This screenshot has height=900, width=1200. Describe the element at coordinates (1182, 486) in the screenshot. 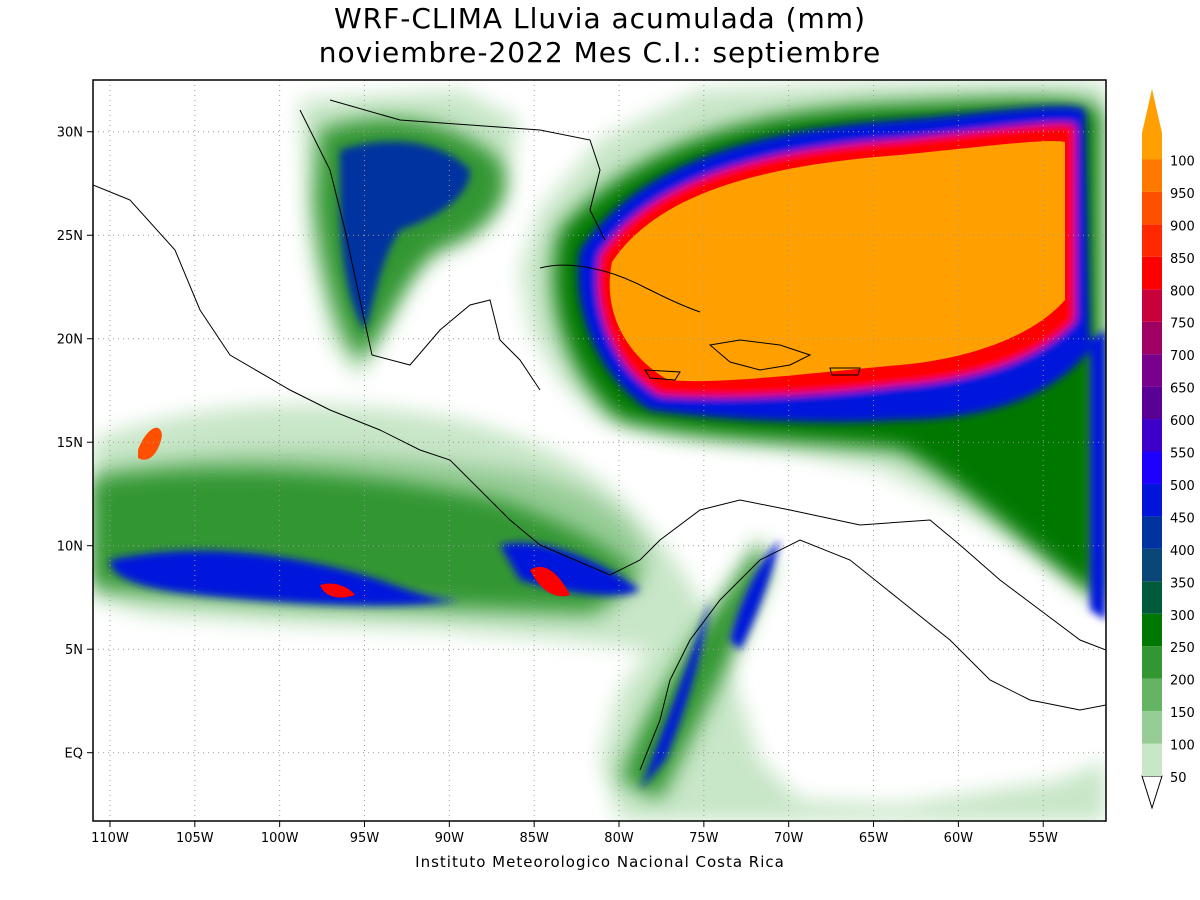

I see `colorbar-label: 500` at that location.